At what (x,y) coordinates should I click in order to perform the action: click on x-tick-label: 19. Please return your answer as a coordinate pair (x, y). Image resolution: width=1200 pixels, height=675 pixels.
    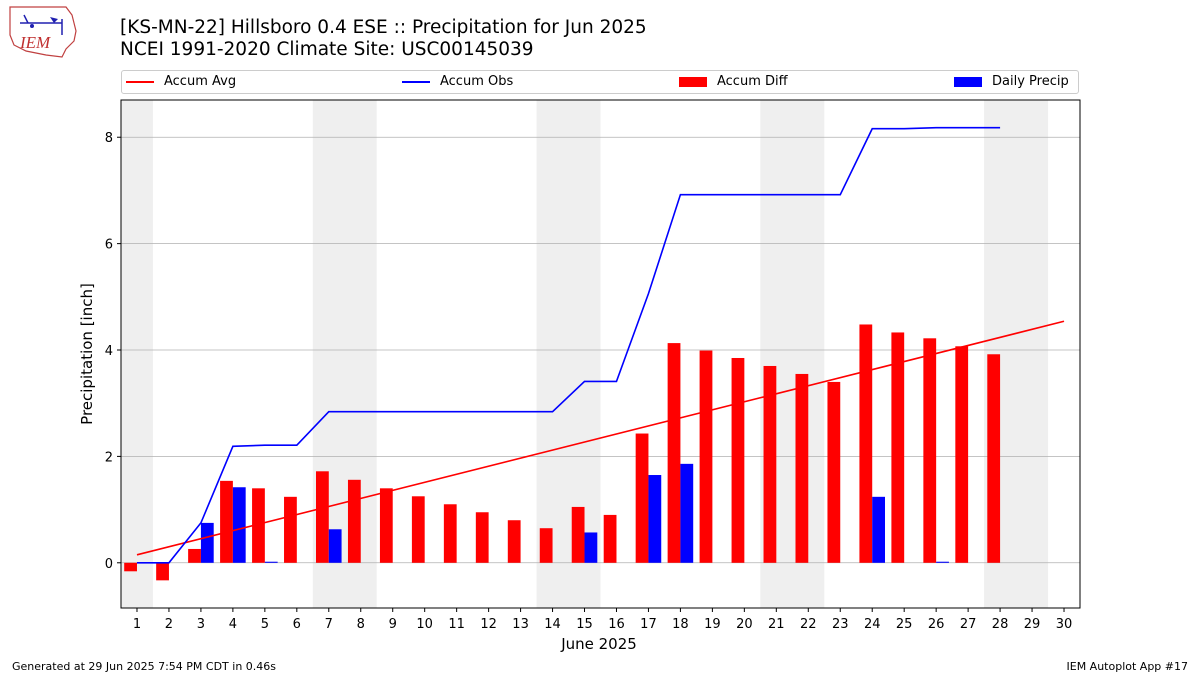
    Looking at the image, I should click on (712, 624).